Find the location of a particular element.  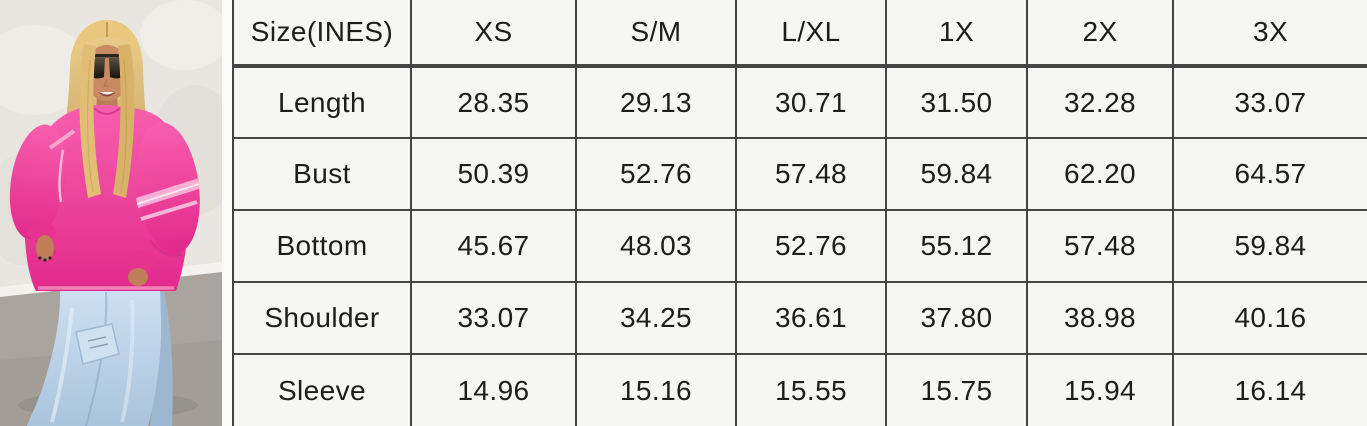

table-cell: 48.03 is located at coordinates (656, 246).